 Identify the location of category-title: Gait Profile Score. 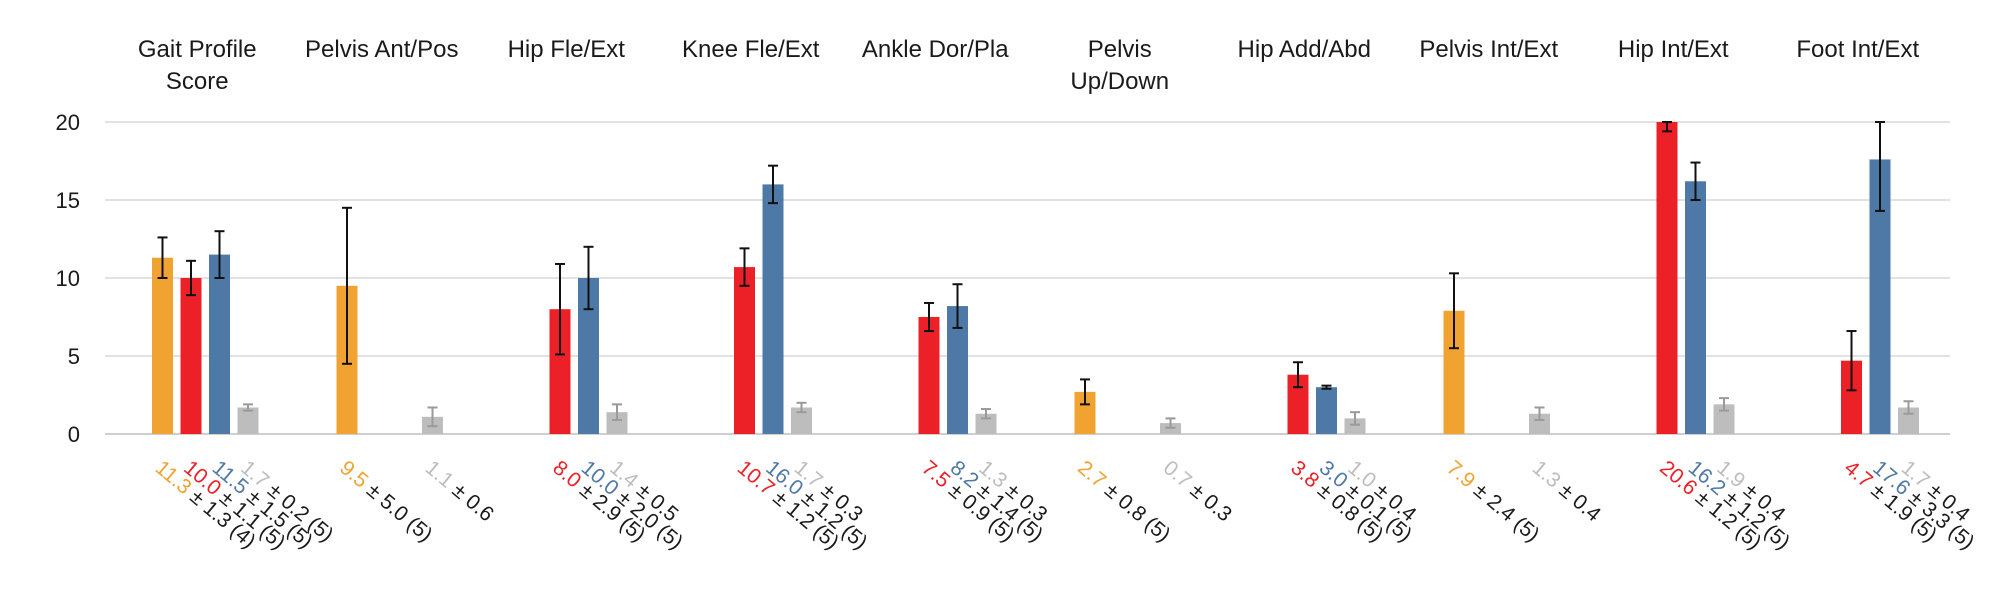
(197, 65).